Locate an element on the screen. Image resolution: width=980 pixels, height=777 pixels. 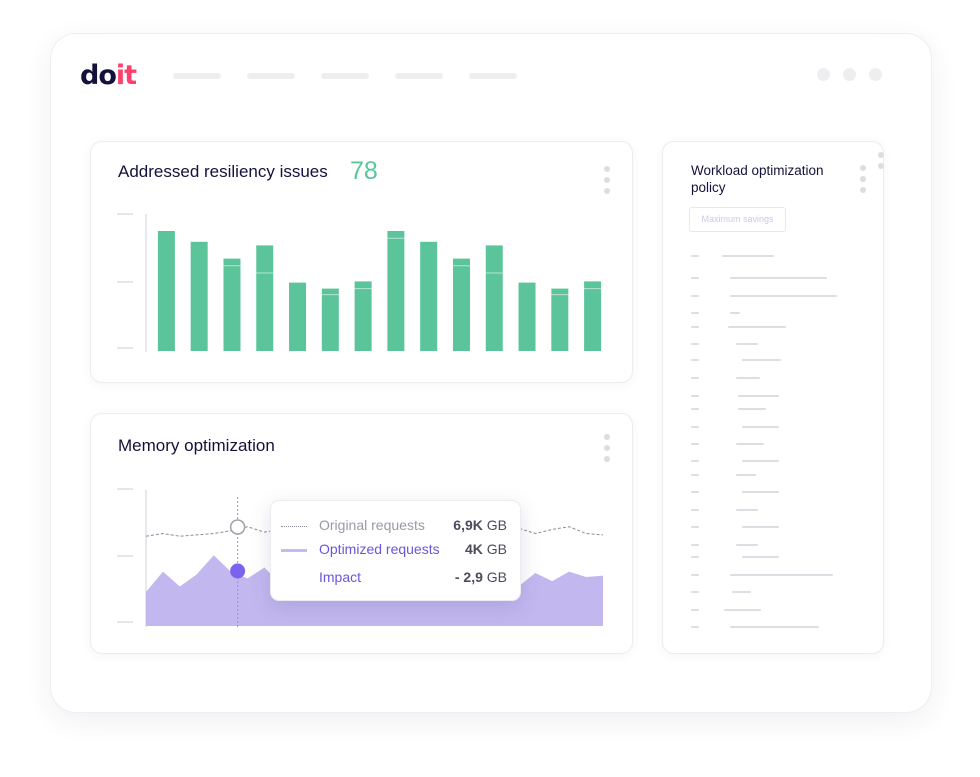
tooltip-label: Impact is located at coordinates (340, 577).